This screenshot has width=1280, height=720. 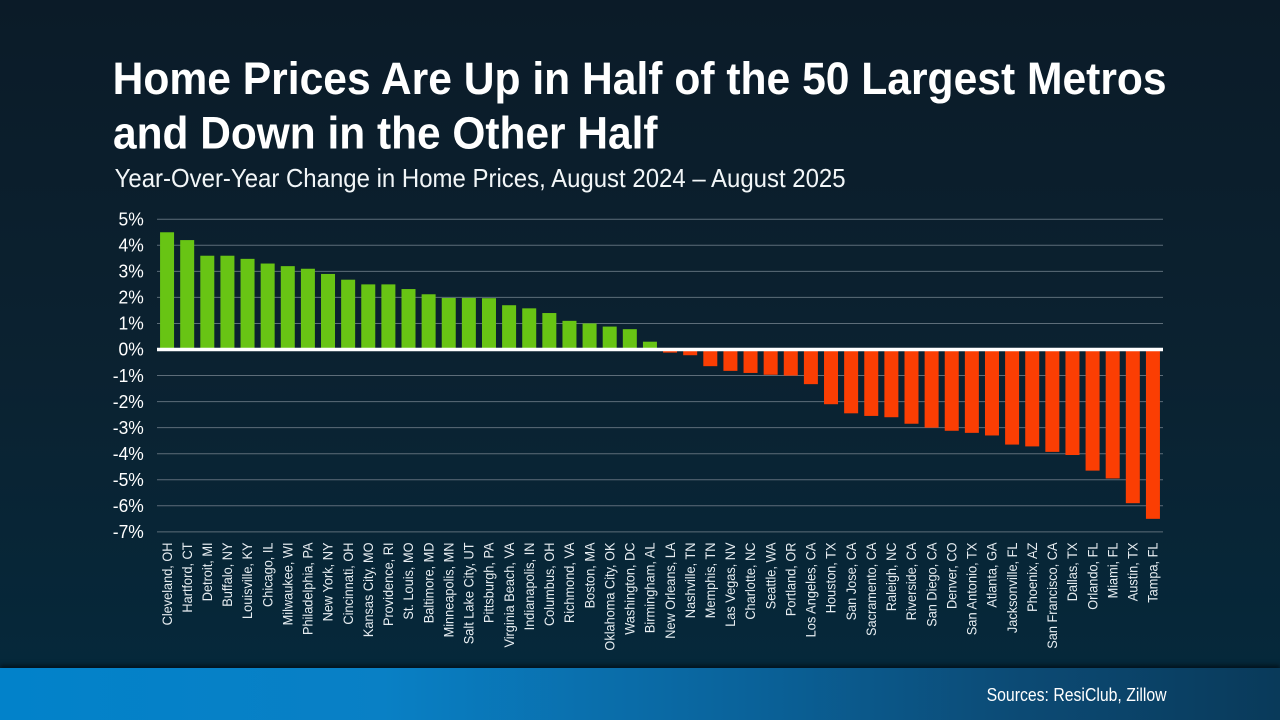 I want to click on svg-text: Las Vegas, NV, so click(x=730, y=585).